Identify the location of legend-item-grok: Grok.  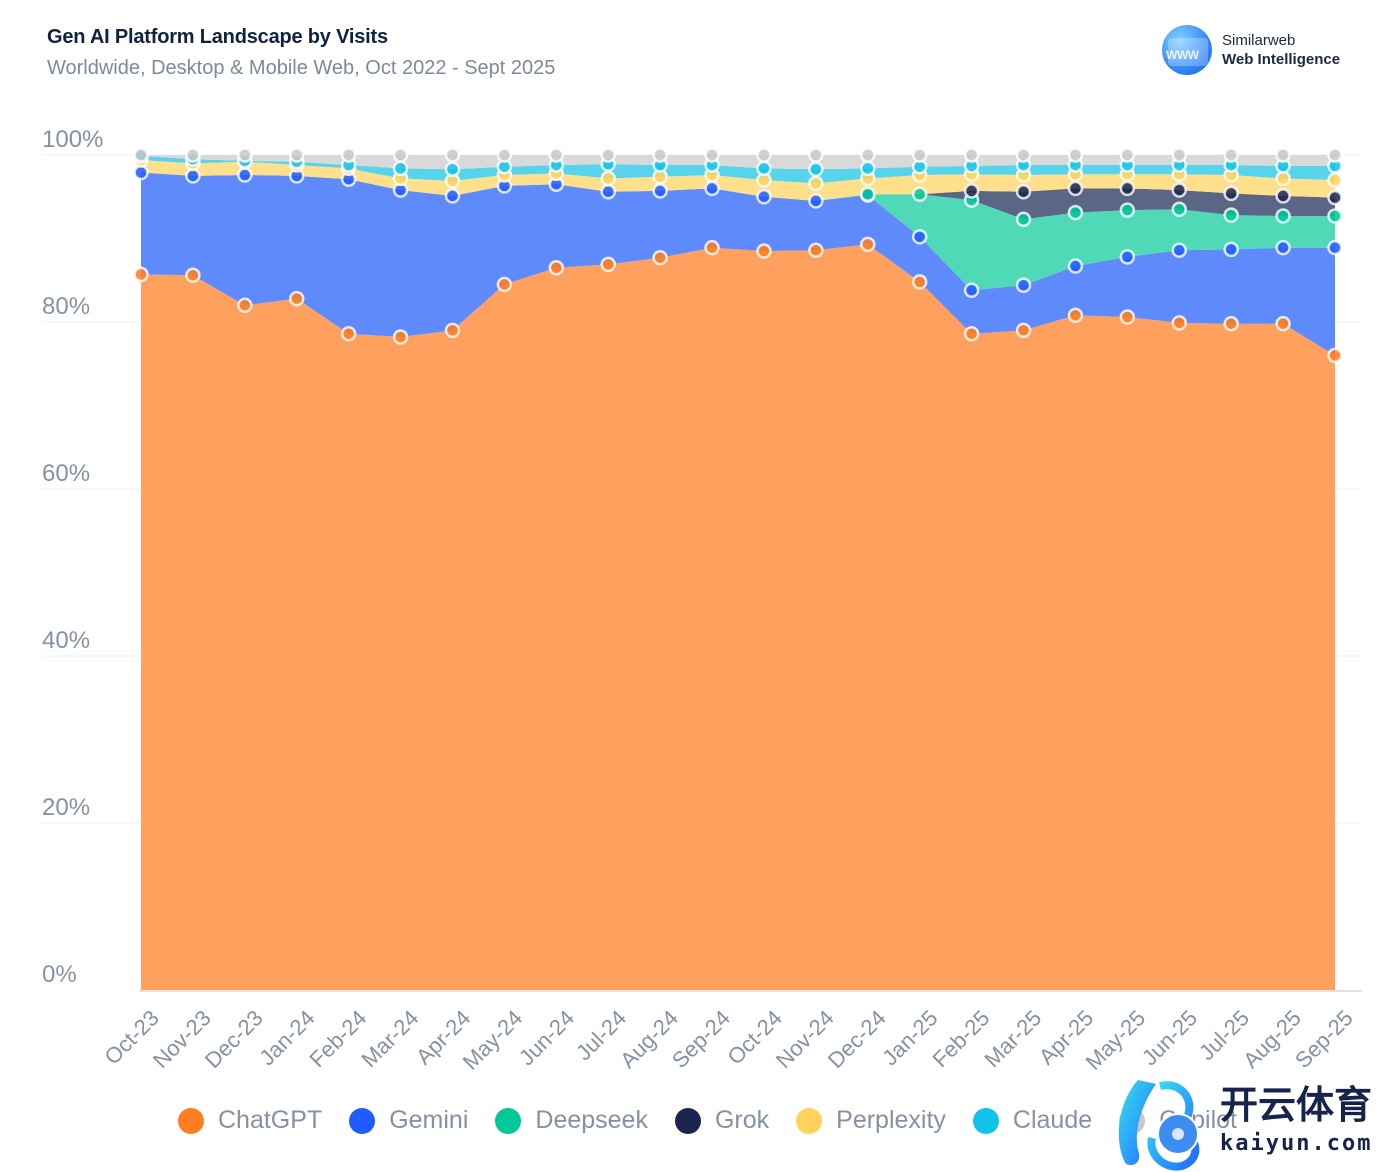
(721, 1120).